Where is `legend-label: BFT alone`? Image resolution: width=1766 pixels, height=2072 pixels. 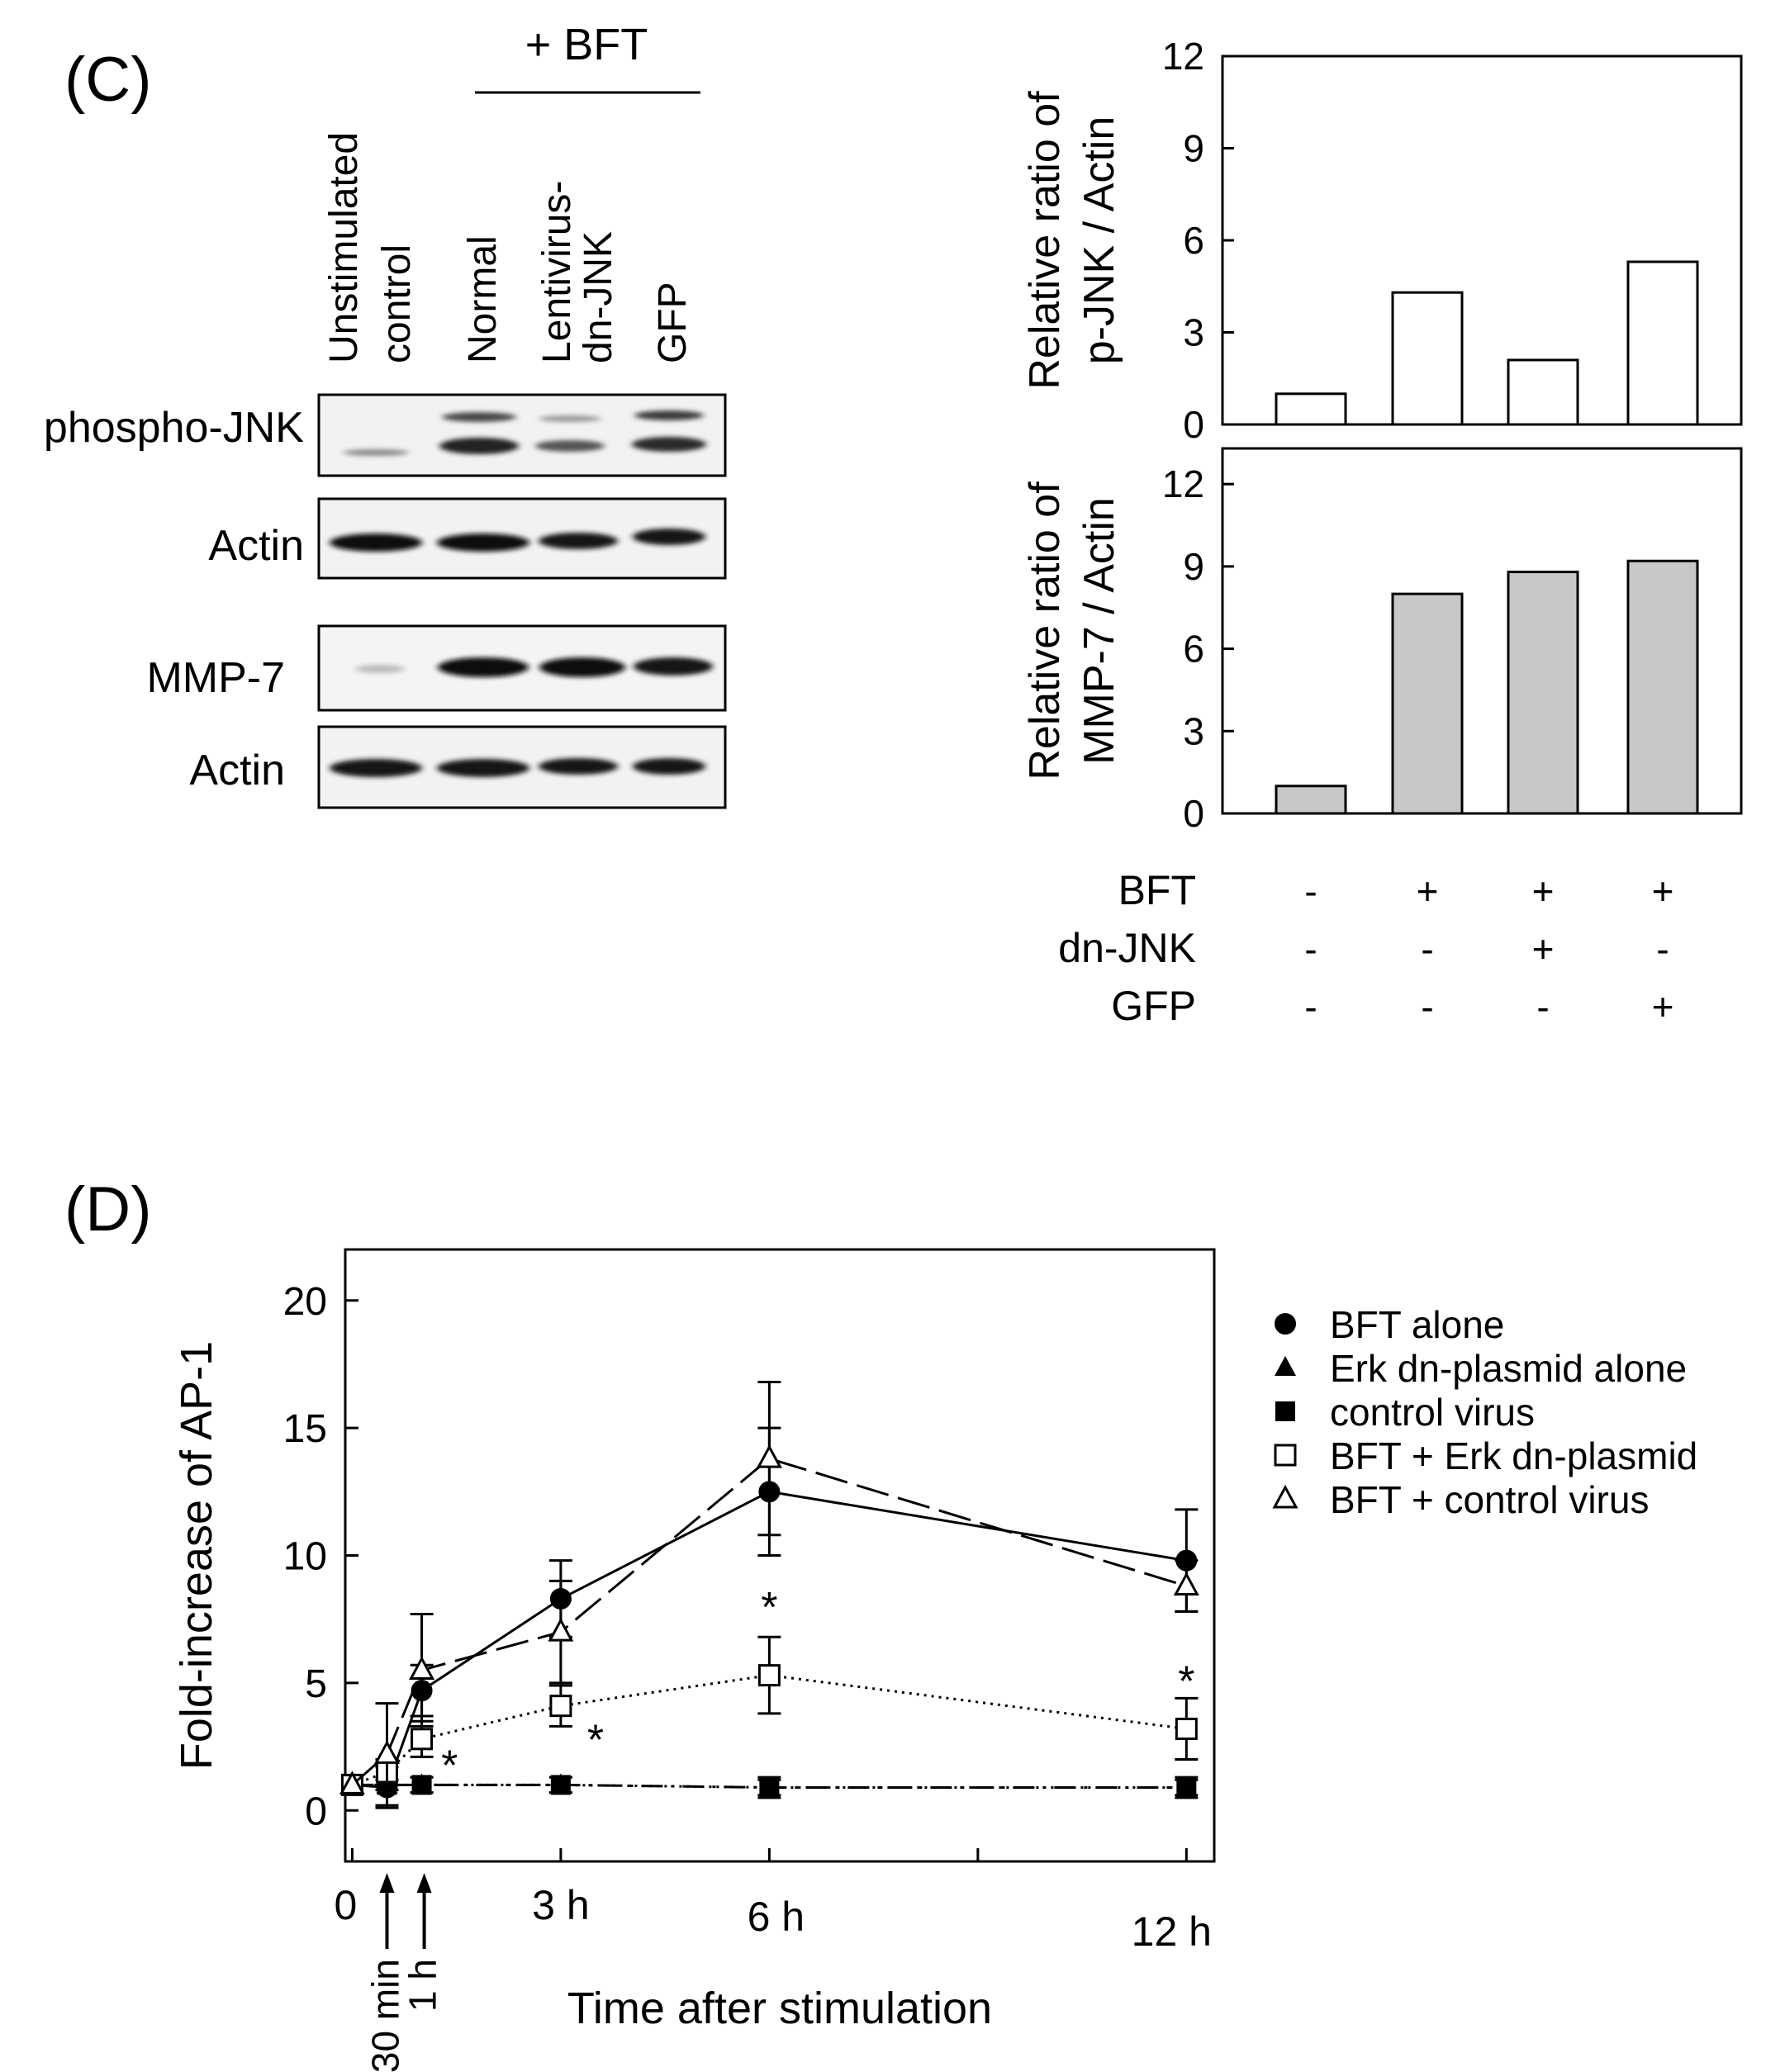
legend-label: BFT alone is located at coordinates (1417, 1324).